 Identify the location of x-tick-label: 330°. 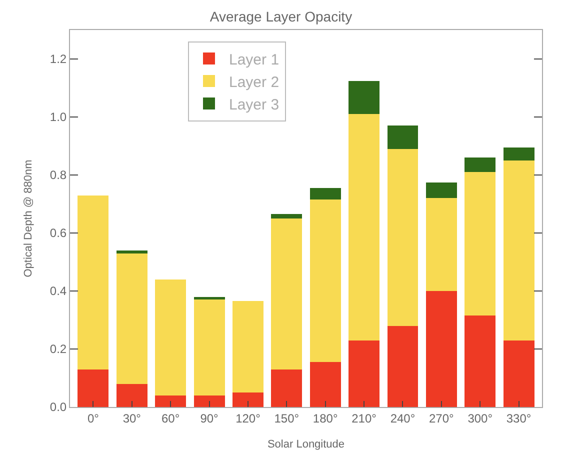
(519, 418).